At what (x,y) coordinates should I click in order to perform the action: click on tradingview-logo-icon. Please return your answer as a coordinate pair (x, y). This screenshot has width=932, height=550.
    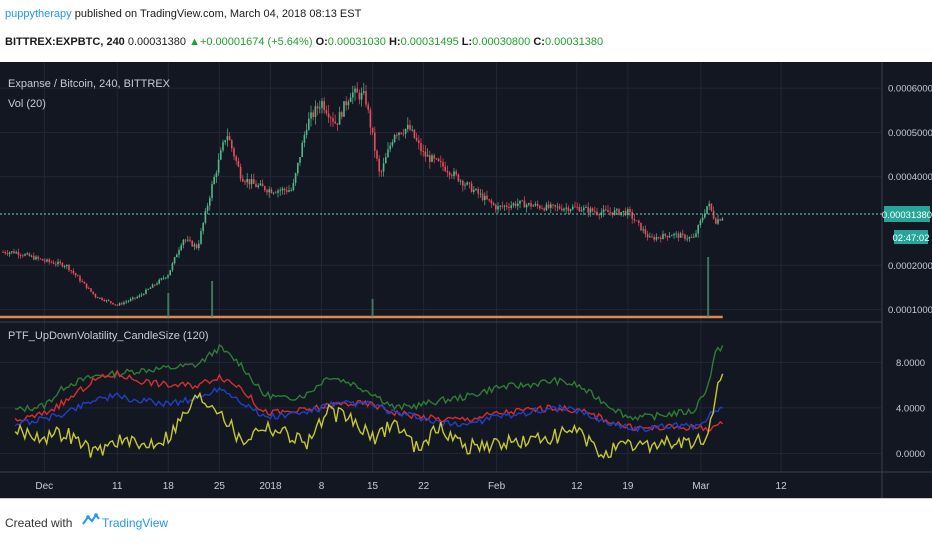
    Looking at the image, I should click on (91, 520).